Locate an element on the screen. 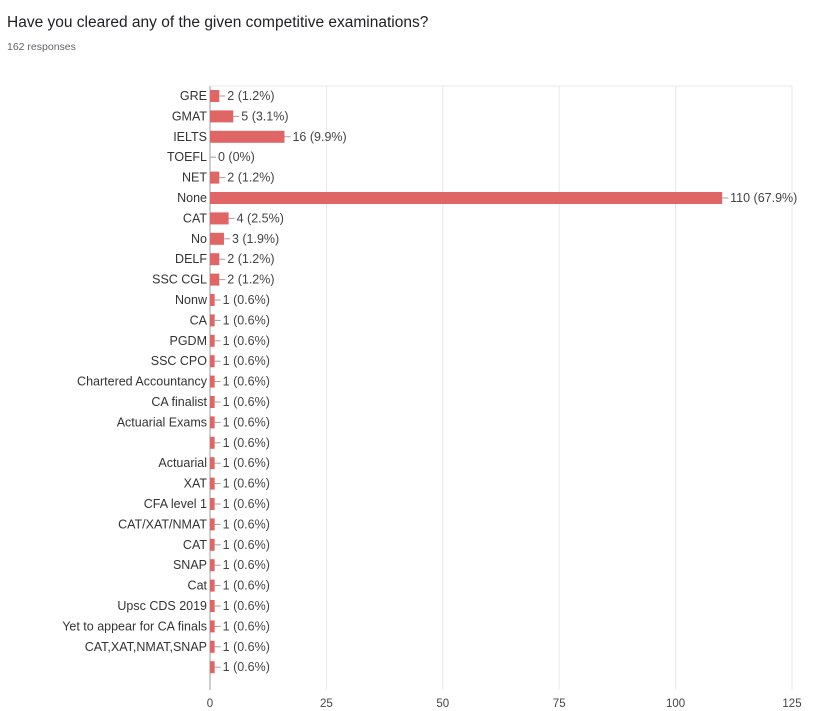 Image resolution: width=830 pixels, height=711 pixels. category-label: CA is located at coordinates (199, 320).